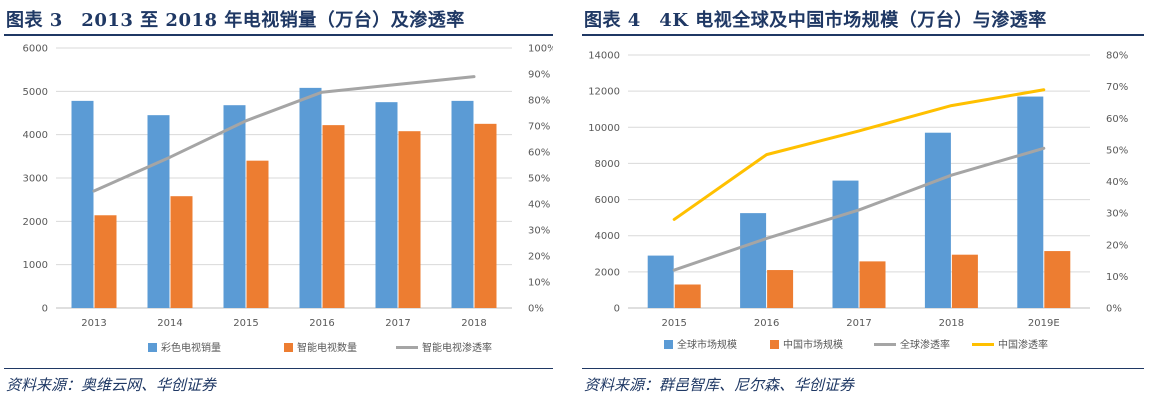  What do you see at coordinates (604, 56) in the screenshot?
I see `y-tick-label: 14000` at bounding box center [604, 56].